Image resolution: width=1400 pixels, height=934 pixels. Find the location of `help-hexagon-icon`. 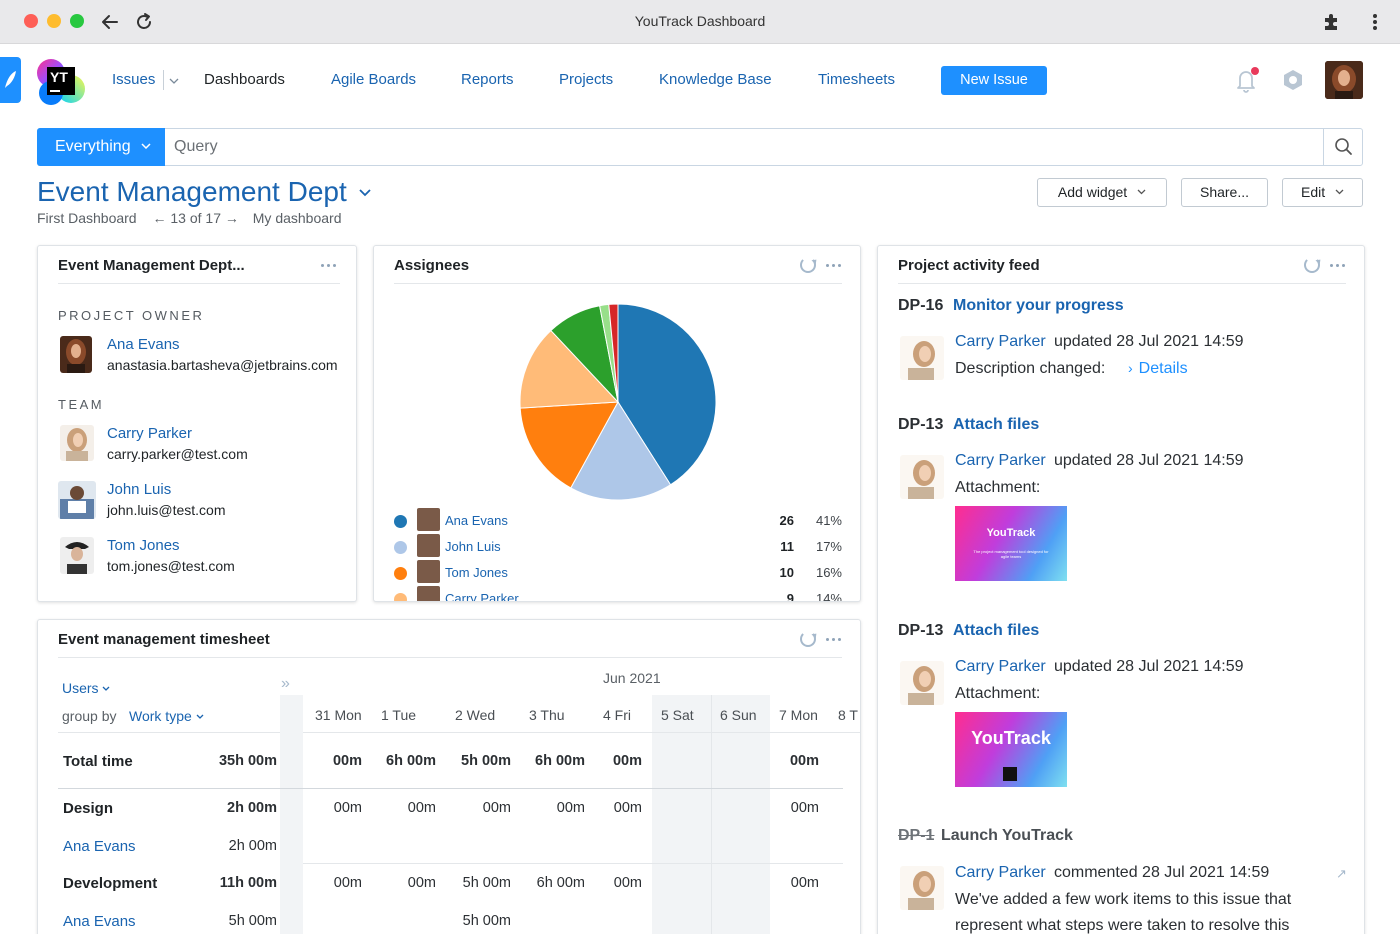

help-hexagon-icon is located at coordinates (1293, 80).